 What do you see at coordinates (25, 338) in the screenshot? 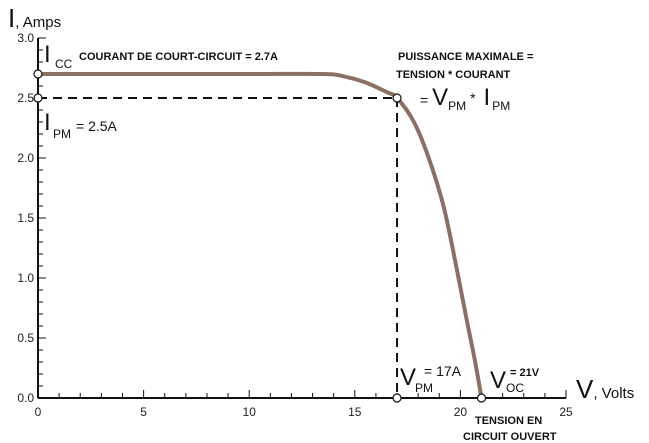
I see `y-tick-label: 0.5` at bounding box center [25, 338].